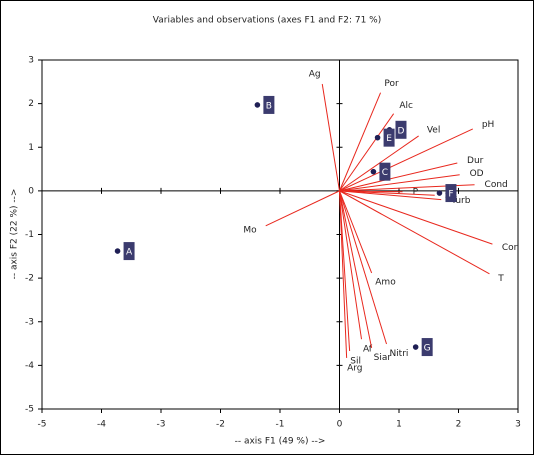 The image size is (534, 455). I want to click on variable-label: Arg, so click(354, 368).